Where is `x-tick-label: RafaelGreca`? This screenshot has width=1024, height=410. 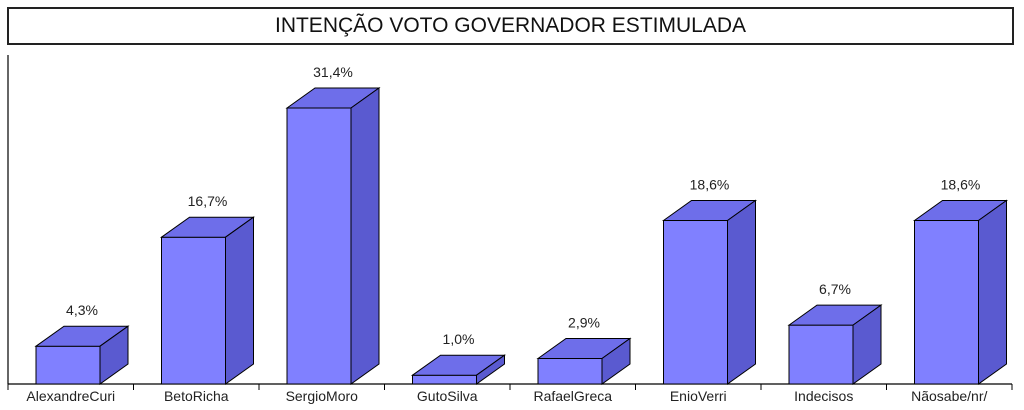
x-tick-label: RafaelGreca is located at coordinates (572, 396).